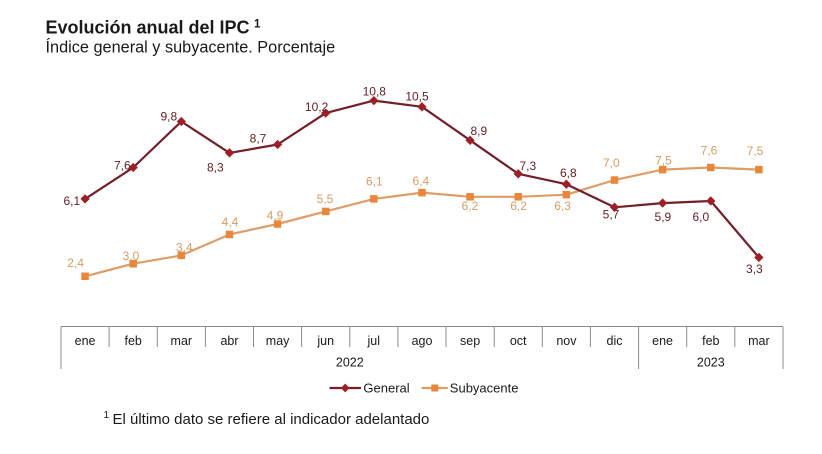 The height and width of the screenshot is (454, 822). I want to click on svg-text:Índice general y subyacente. P: Índice general y subyacente. Porcentaje, so click(191, 47).